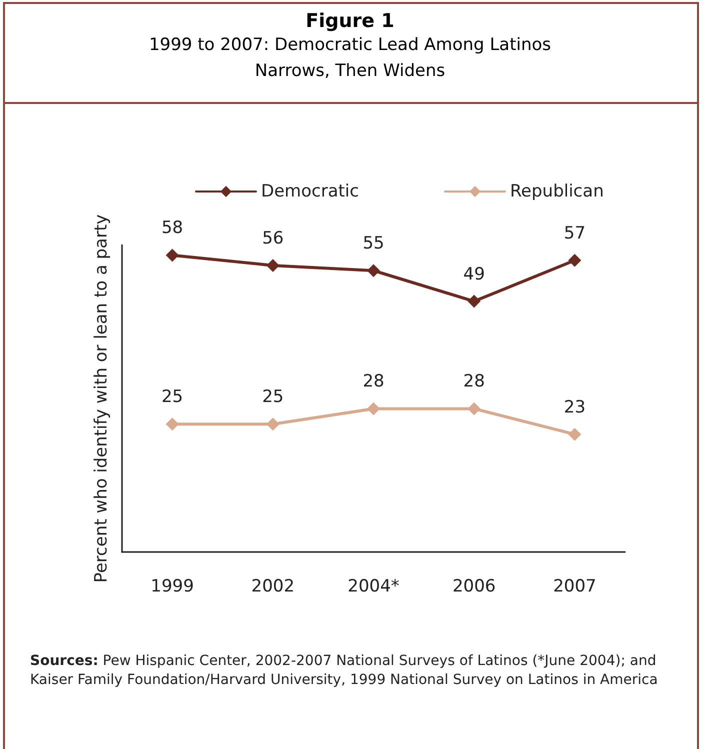 This screenshot has height=749, width=705. Describe the element at coordinates (474, 586) in the screenshot. I see `x-tick-label: 2006` at that location.